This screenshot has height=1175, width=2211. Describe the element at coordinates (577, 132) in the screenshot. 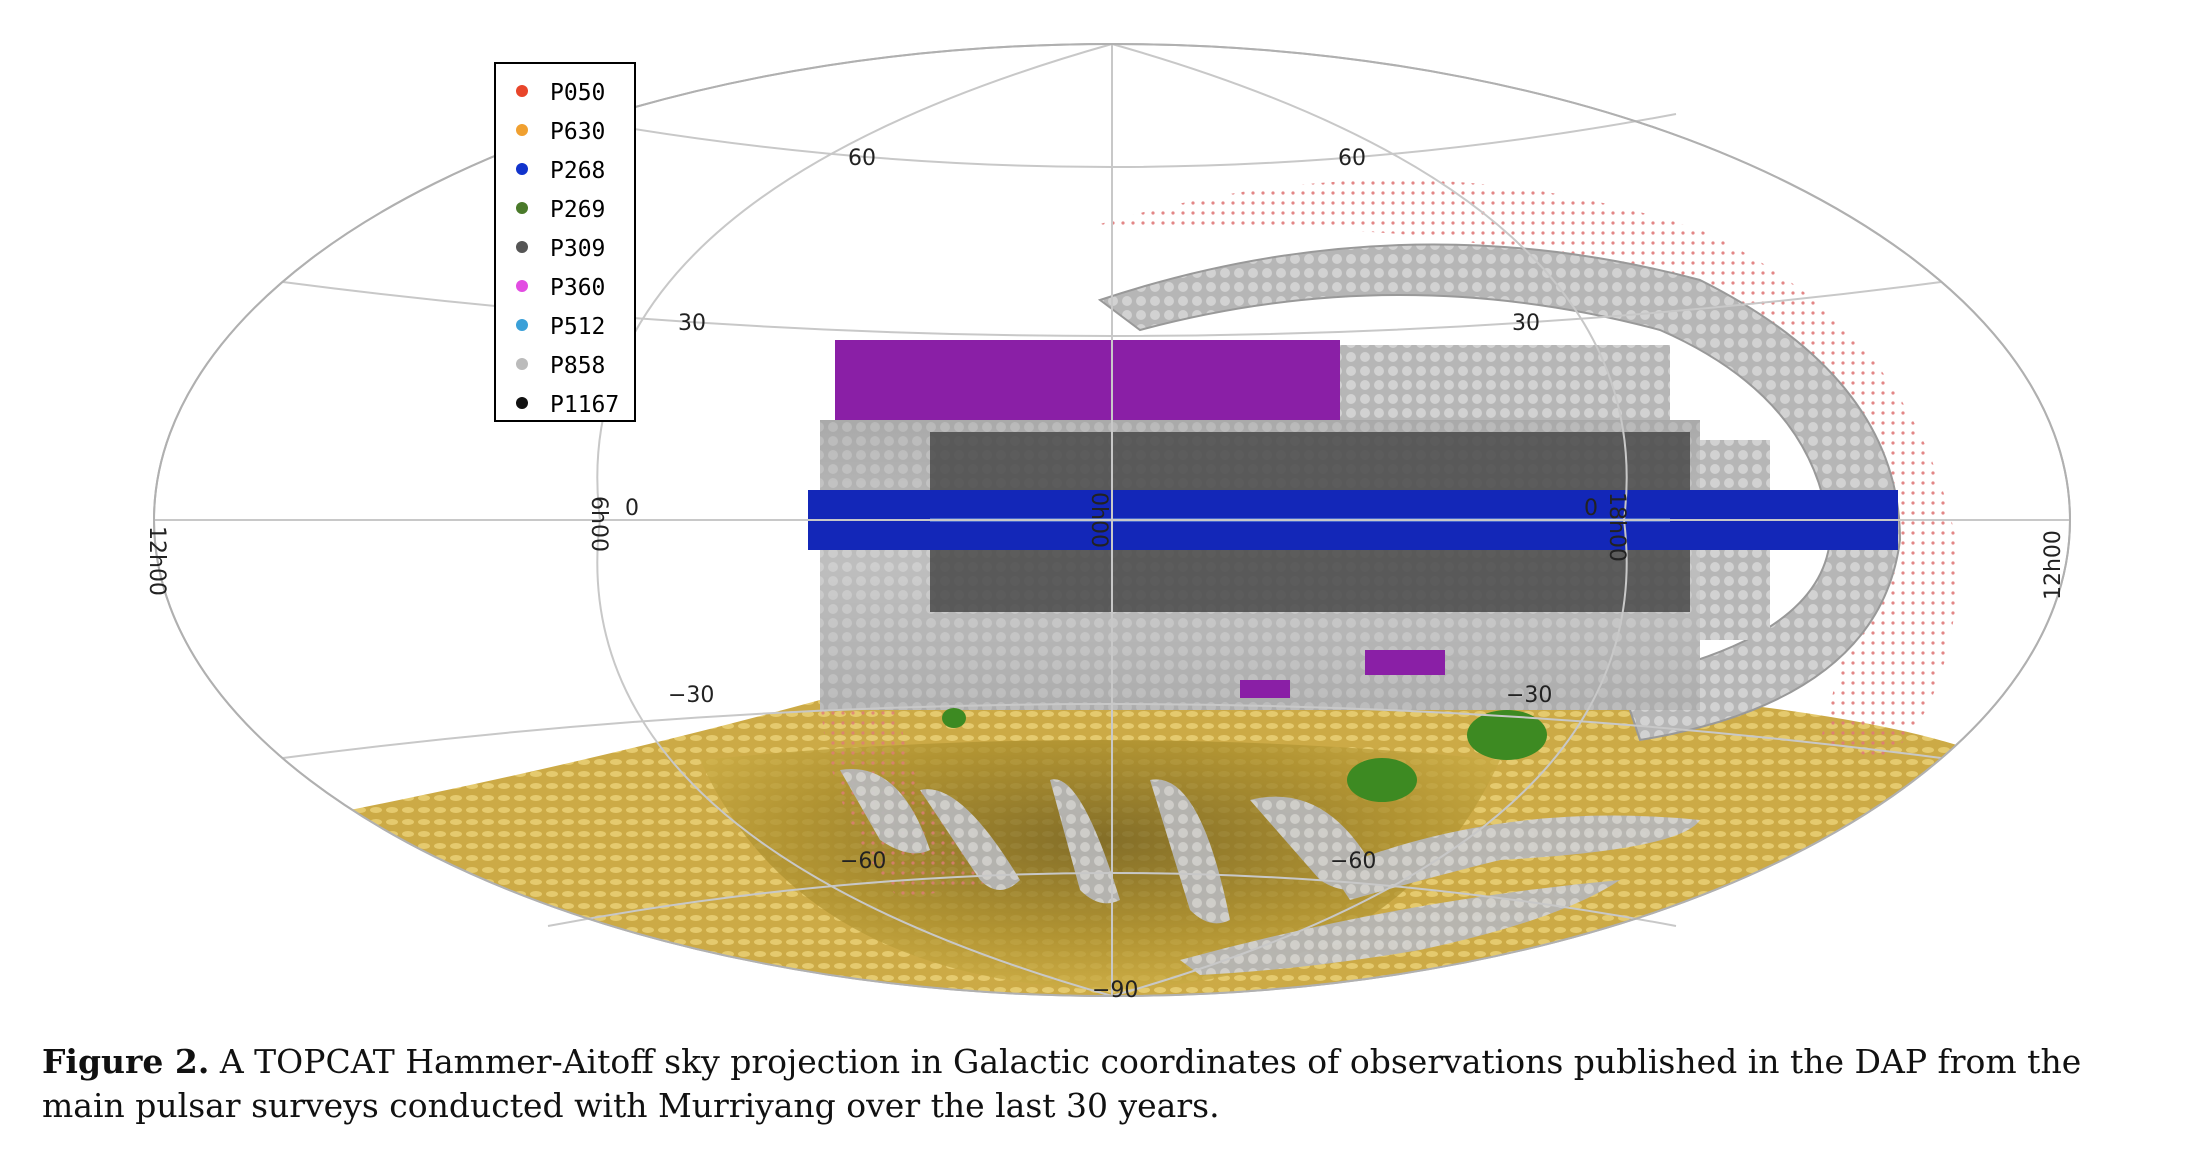

I see `legend-label-p630: P630` at that location.